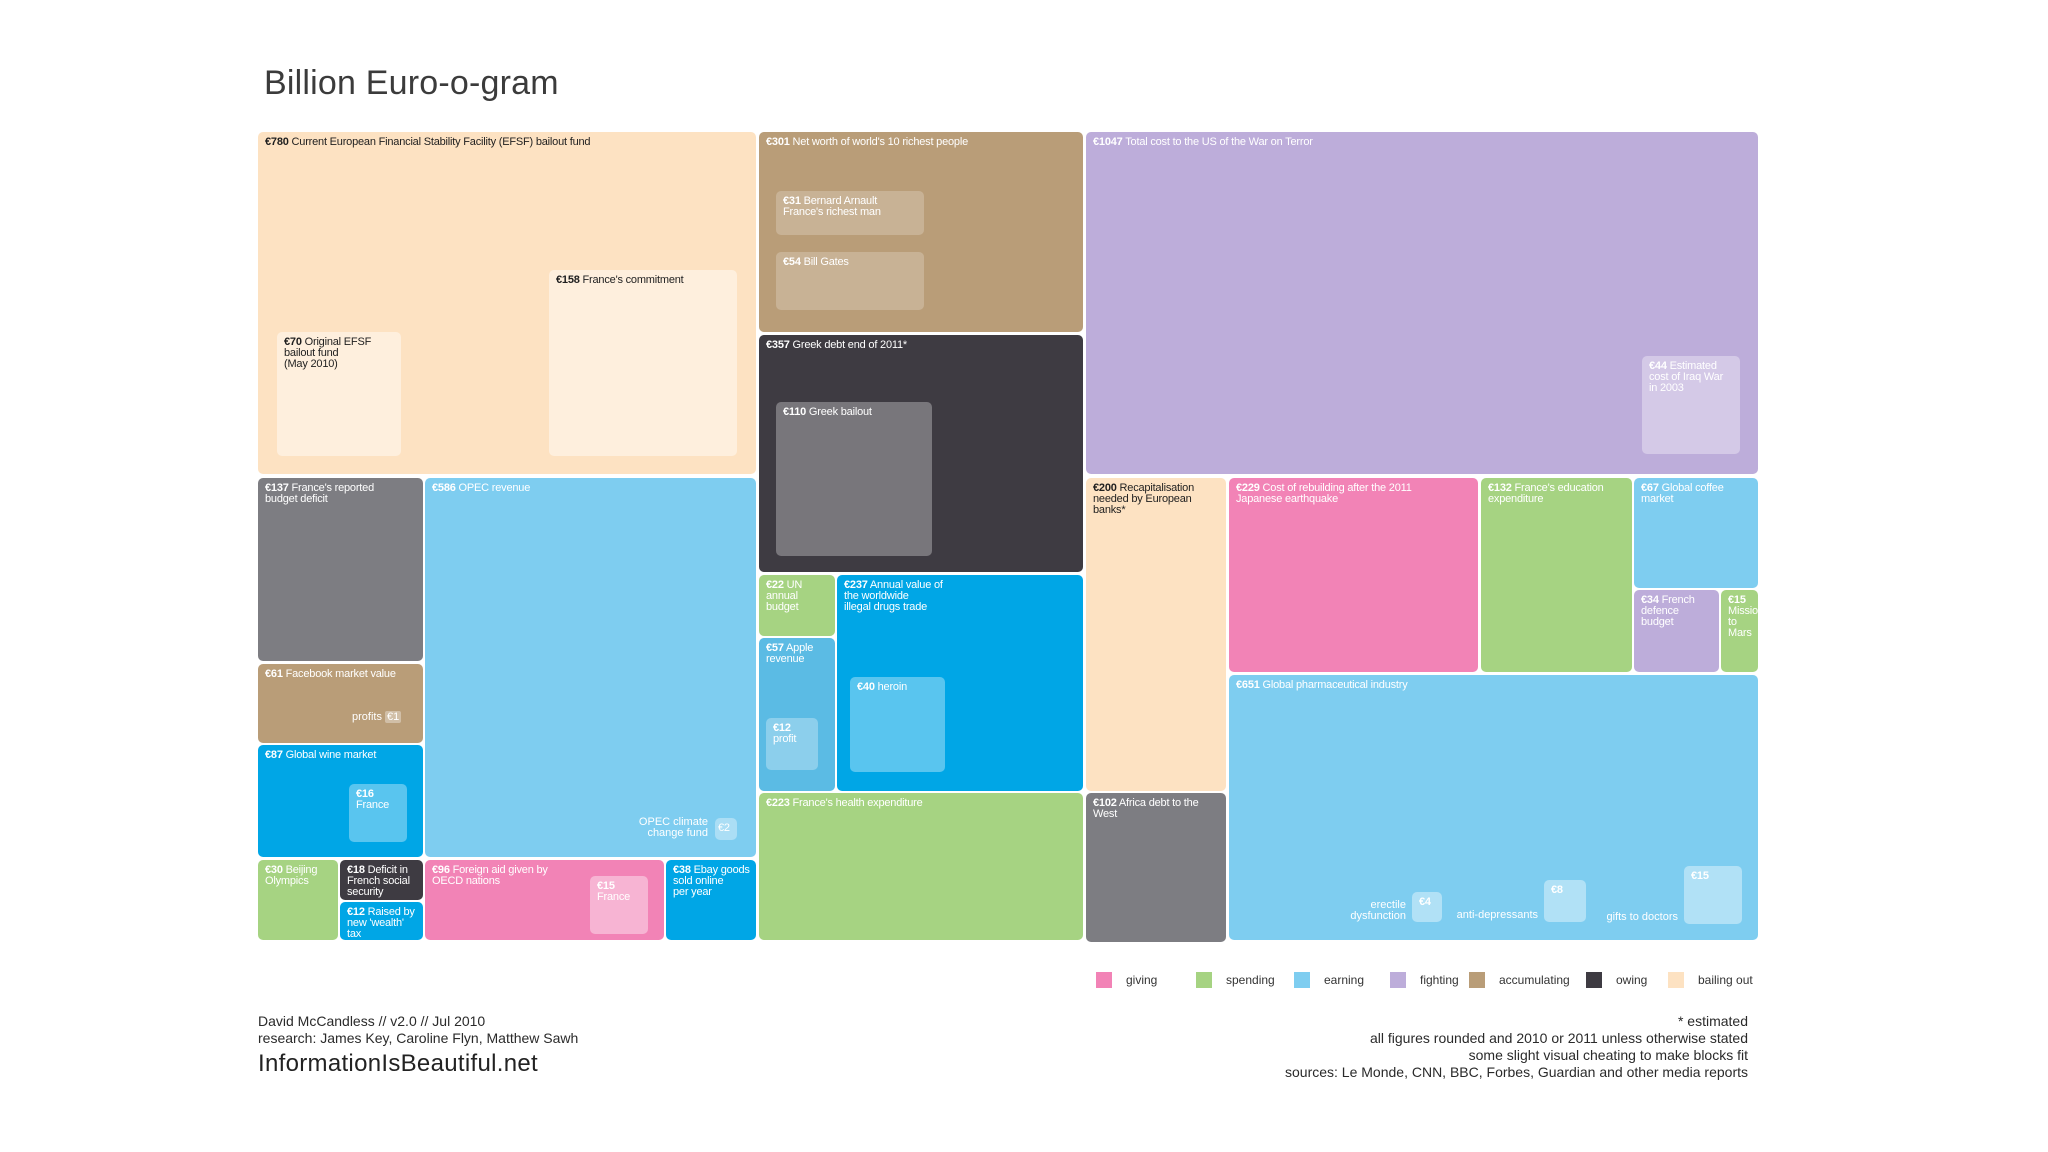  Describe the element at coordinates (1650, 600) in the screenshot. I see `block-amount: €34` at that location.